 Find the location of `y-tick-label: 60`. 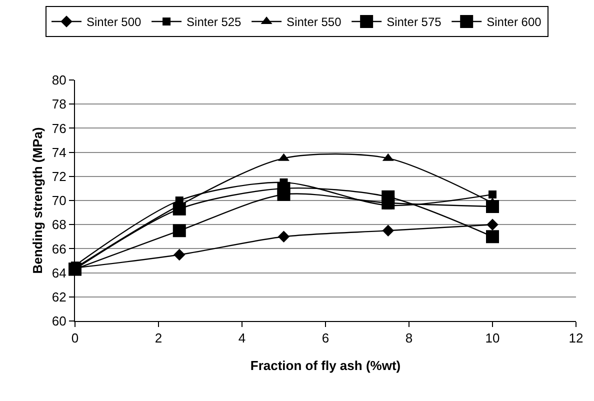

y-tick-label: 60 is located at coordinates (59, 321).